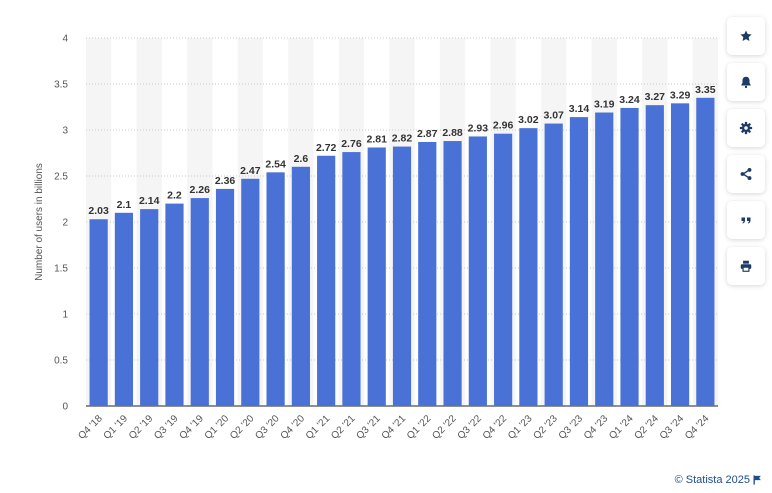 This screenshot has width=772, height=493. I want to click on x-tick-label: Q2 '19, so click(141, 427).